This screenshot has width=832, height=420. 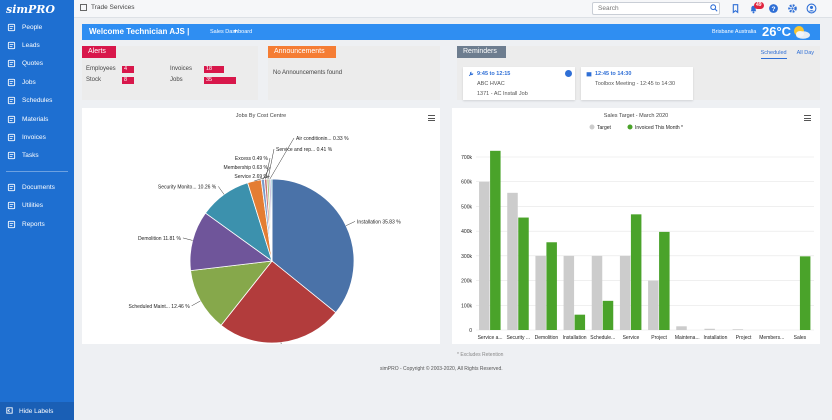 I want to click on alert-label-employees: Employees, so click(x=101, y=69).